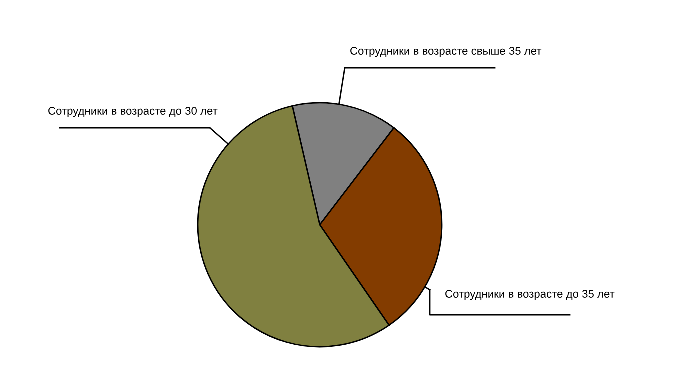  What do you see at coordinates (530, 295) in the screenshot?
I see `legend-label: Сотрудники в возрасте до 35 лет` at bounding box center [530, 295].